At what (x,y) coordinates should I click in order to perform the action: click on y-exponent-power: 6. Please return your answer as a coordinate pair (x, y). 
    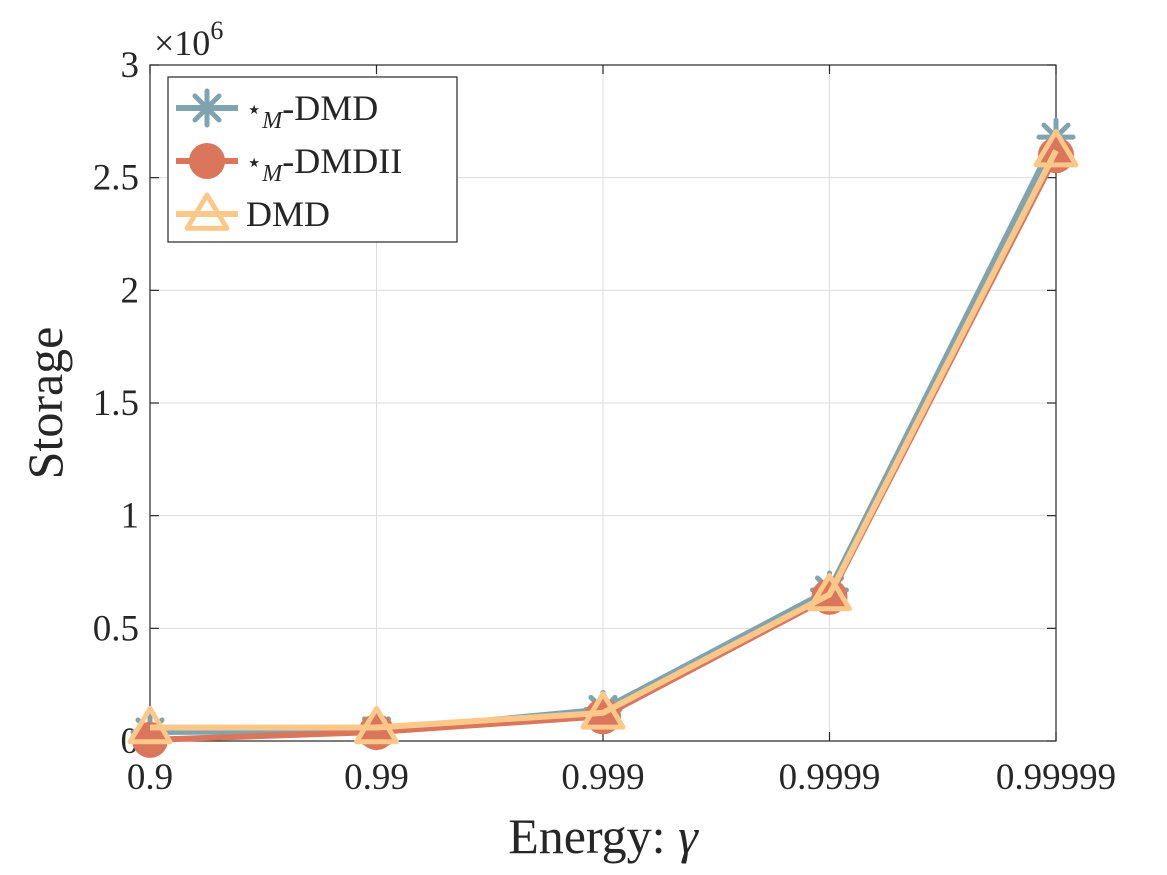
    Looking at the image, I should click on (216, 30).